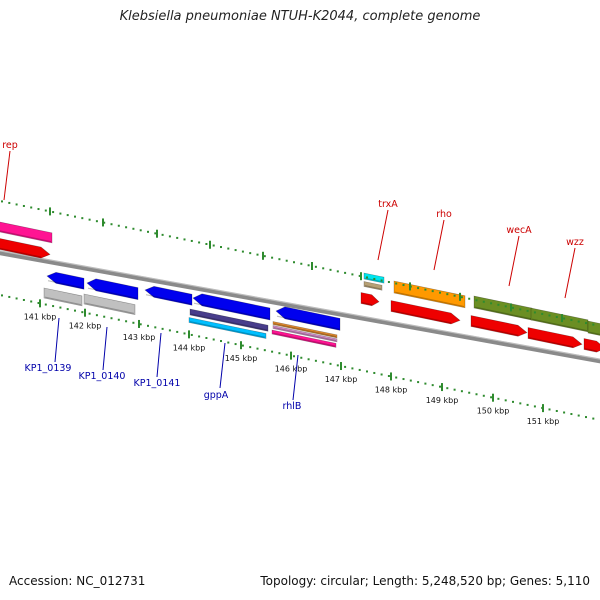 This screenshot has width=600, height=600. I want to click on gene-KP1_0141-blue-bar-shade, so click(168, 299).